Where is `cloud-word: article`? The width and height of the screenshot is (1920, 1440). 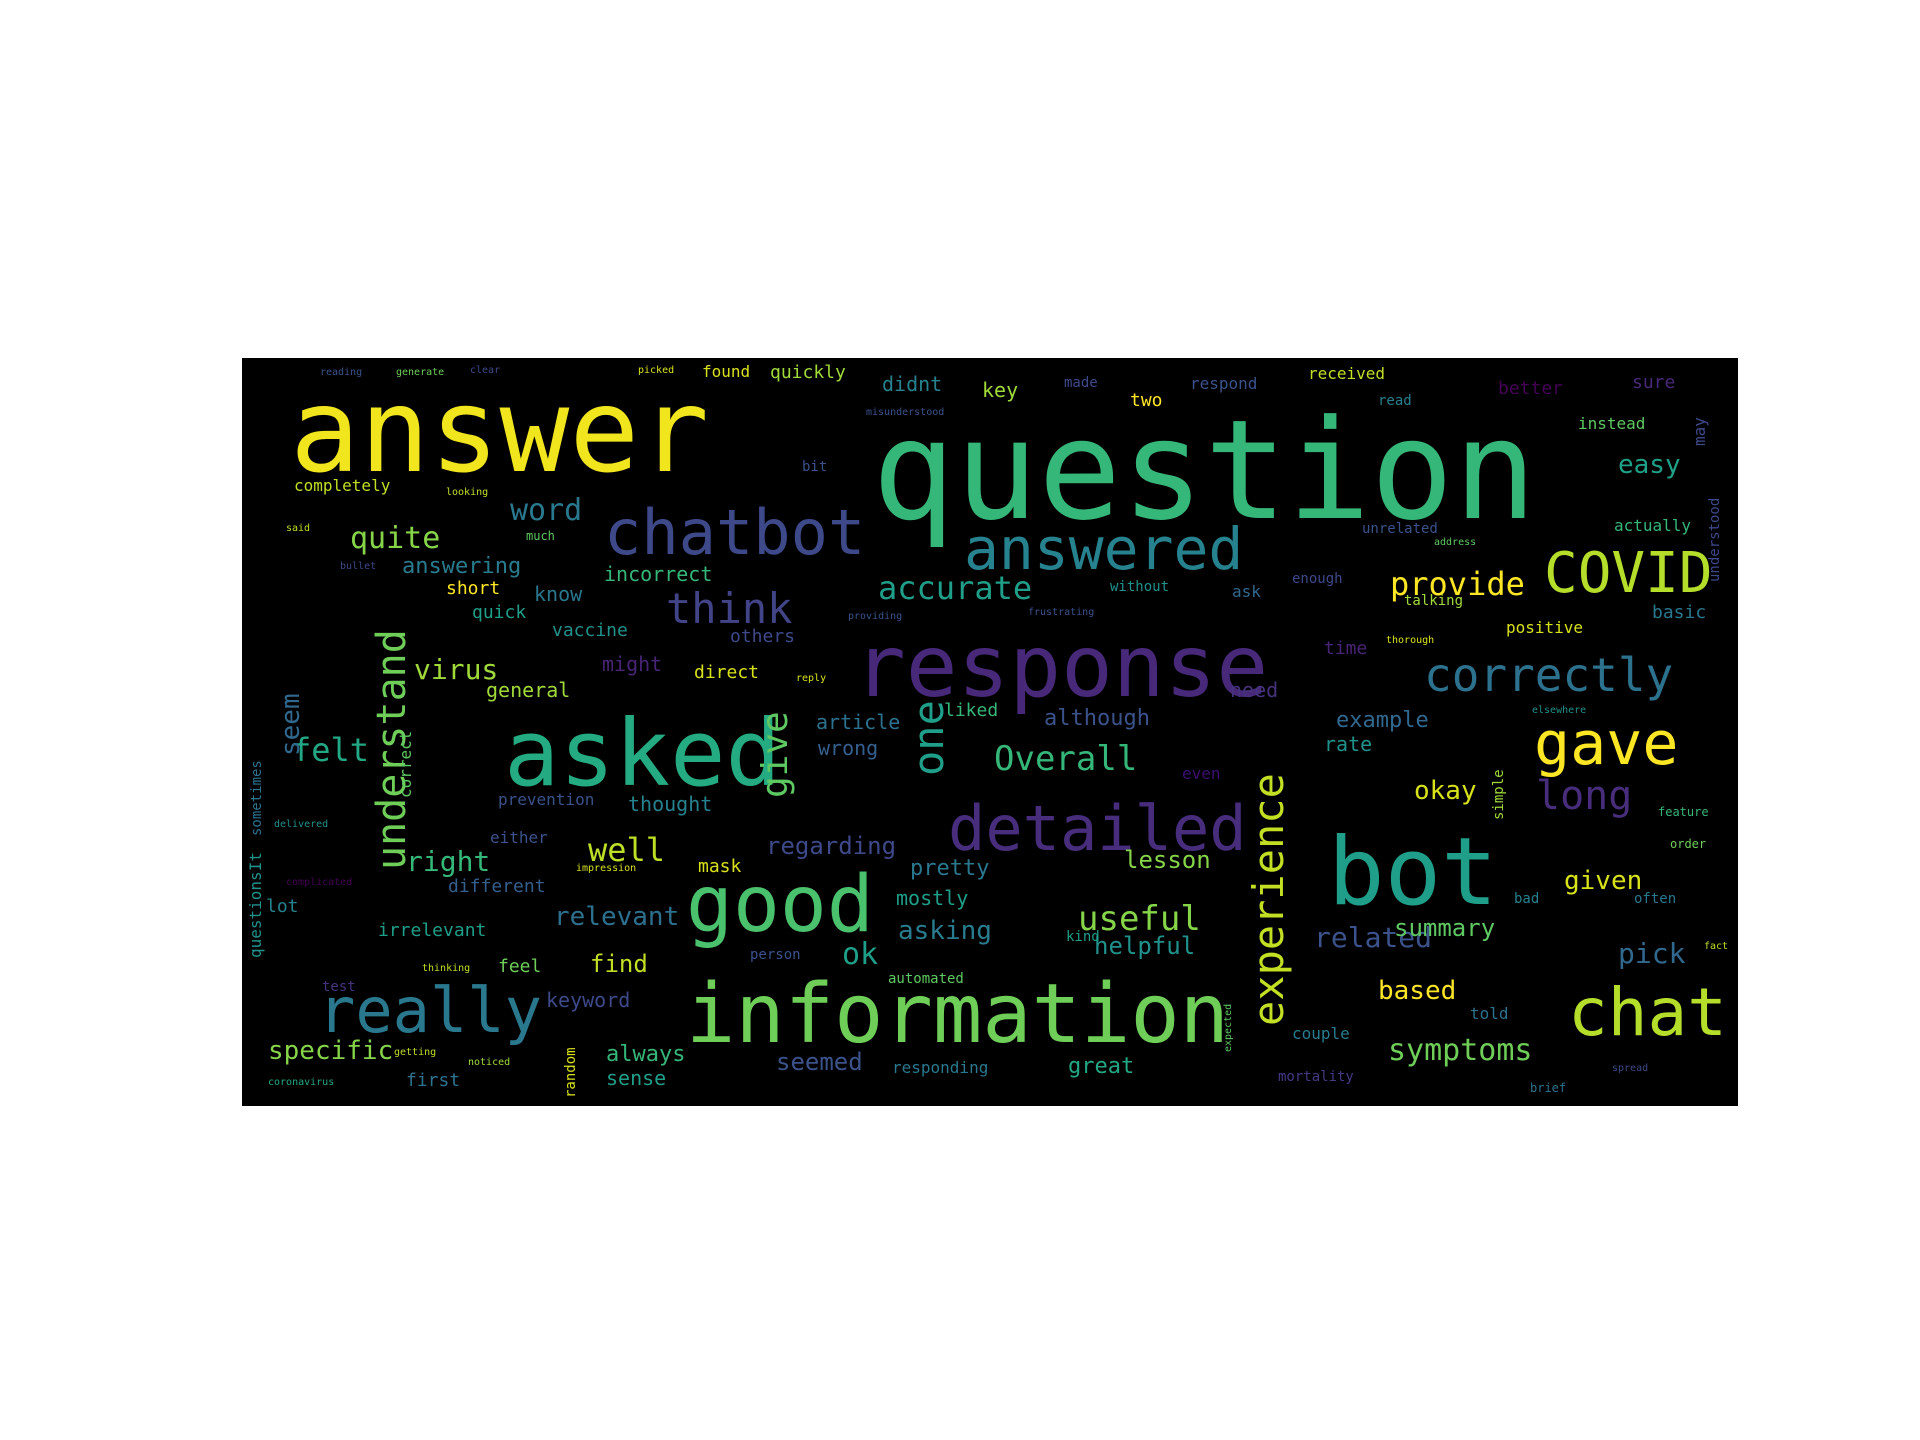 cloud-word: article is located at coordinates (858, 722).